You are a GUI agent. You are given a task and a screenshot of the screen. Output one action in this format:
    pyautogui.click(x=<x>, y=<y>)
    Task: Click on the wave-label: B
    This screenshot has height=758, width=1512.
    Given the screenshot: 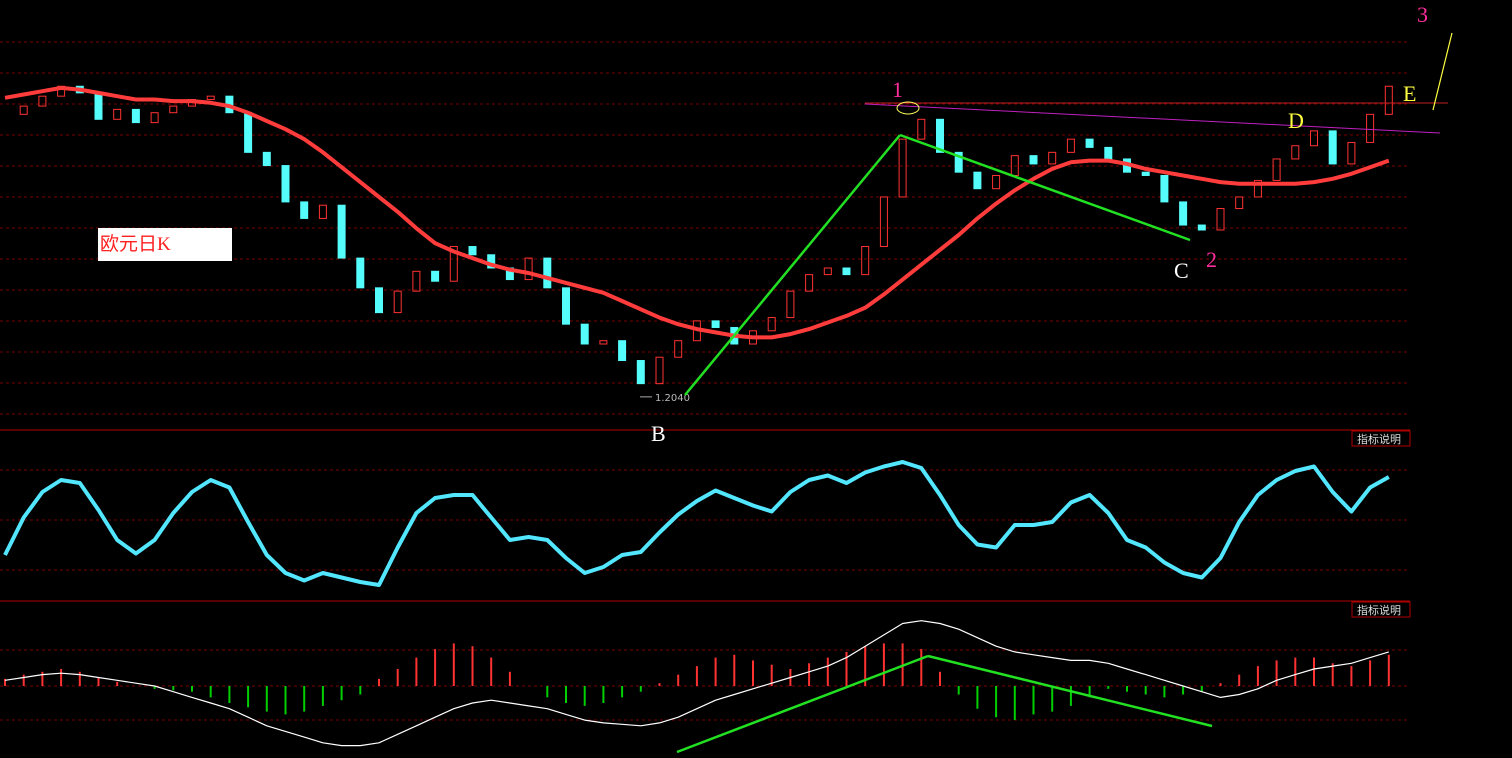 What is the action you would take?
    pyautogui.click(x=658, y=433)
    